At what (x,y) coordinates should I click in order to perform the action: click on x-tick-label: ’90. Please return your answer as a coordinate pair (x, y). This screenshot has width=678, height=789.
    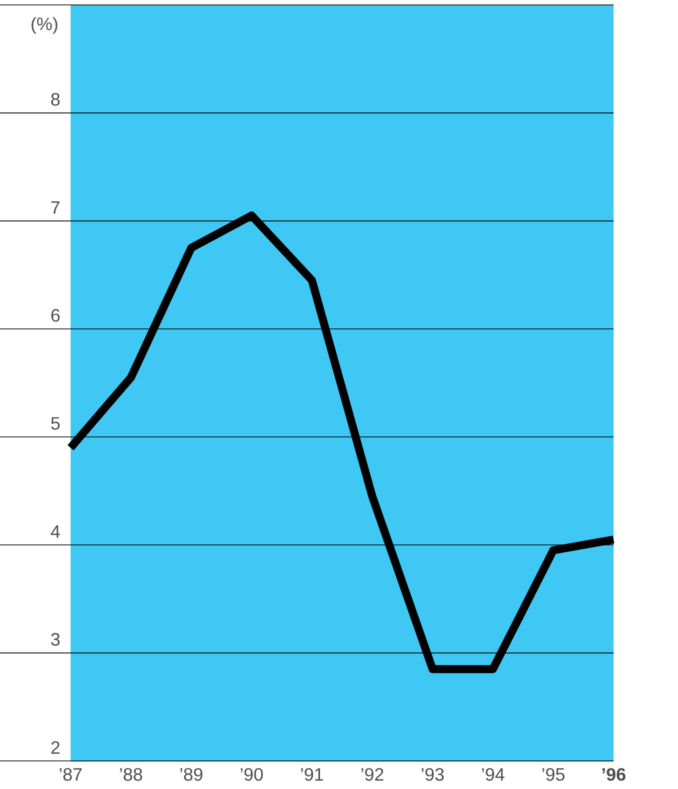
    Looking at the image, I should click on (251, 774).